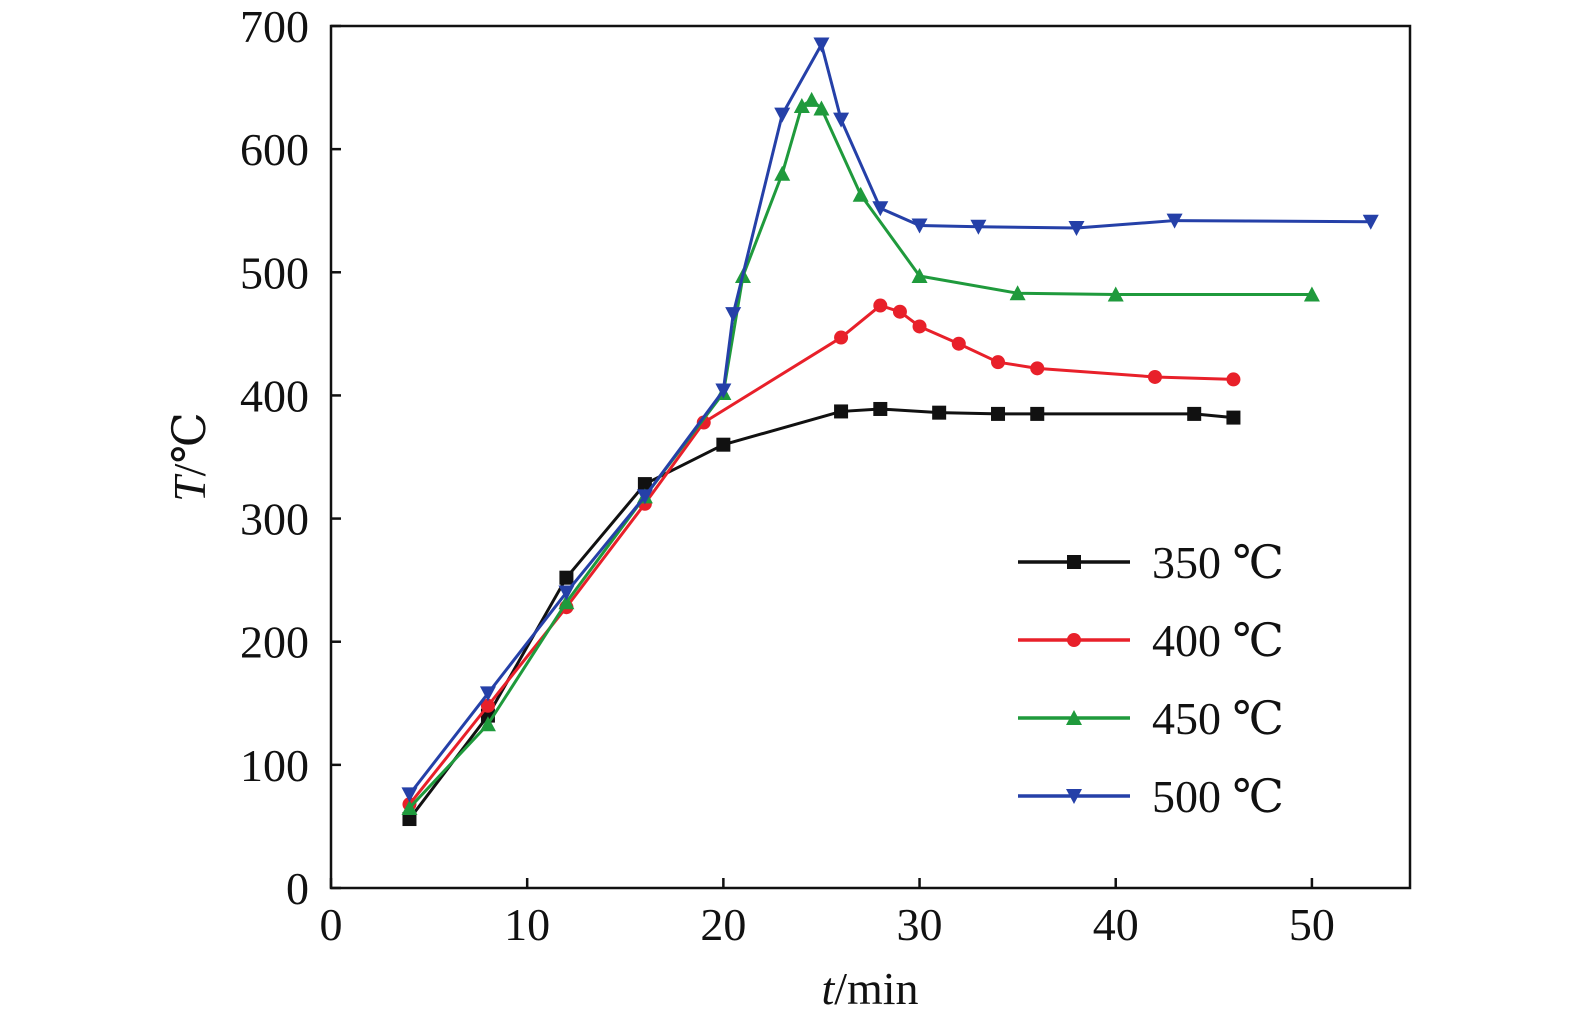  Describe the element at coordinates (274, 272) in the screenshot. I see `y-tick-label: 500` at that location.